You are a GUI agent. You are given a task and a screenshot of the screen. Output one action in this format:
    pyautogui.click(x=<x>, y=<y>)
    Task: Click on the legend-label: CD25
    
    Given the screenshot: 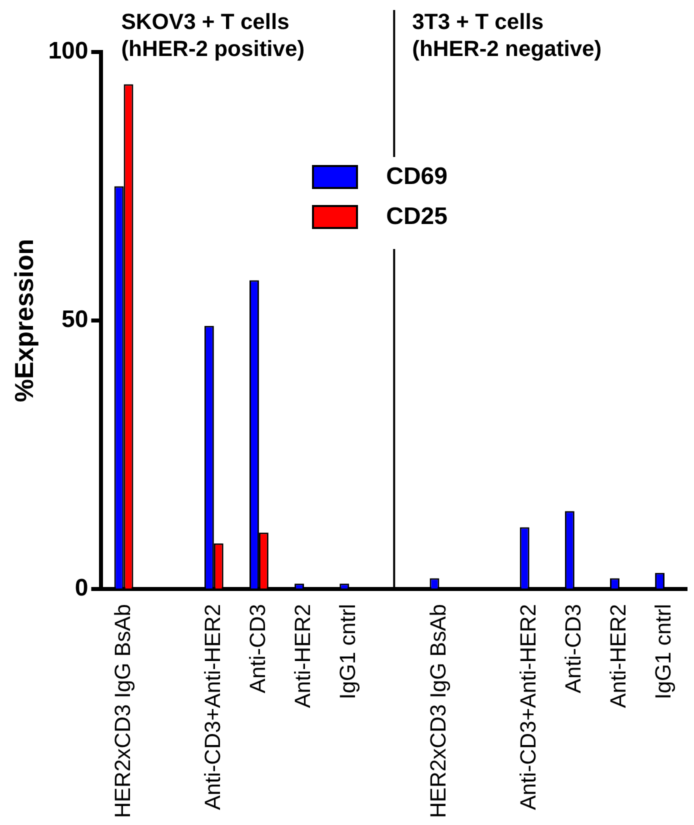 What is the action you would take?
    pyautogui.click(x=417, y=217)
    